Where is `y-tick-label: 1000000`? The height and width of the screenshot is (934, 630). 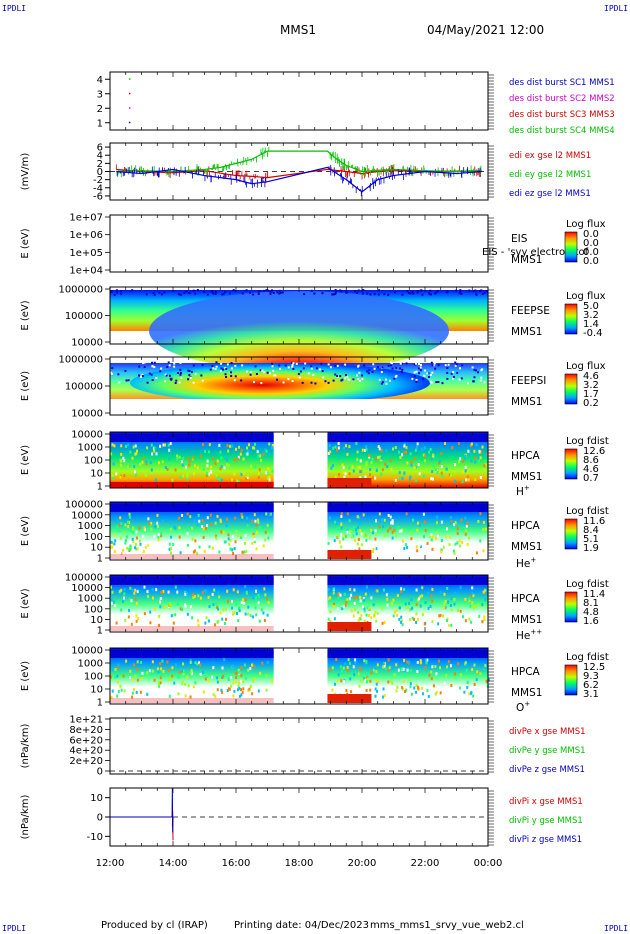 y-tick-label: 1000000 is located at coordinates (80, 360).